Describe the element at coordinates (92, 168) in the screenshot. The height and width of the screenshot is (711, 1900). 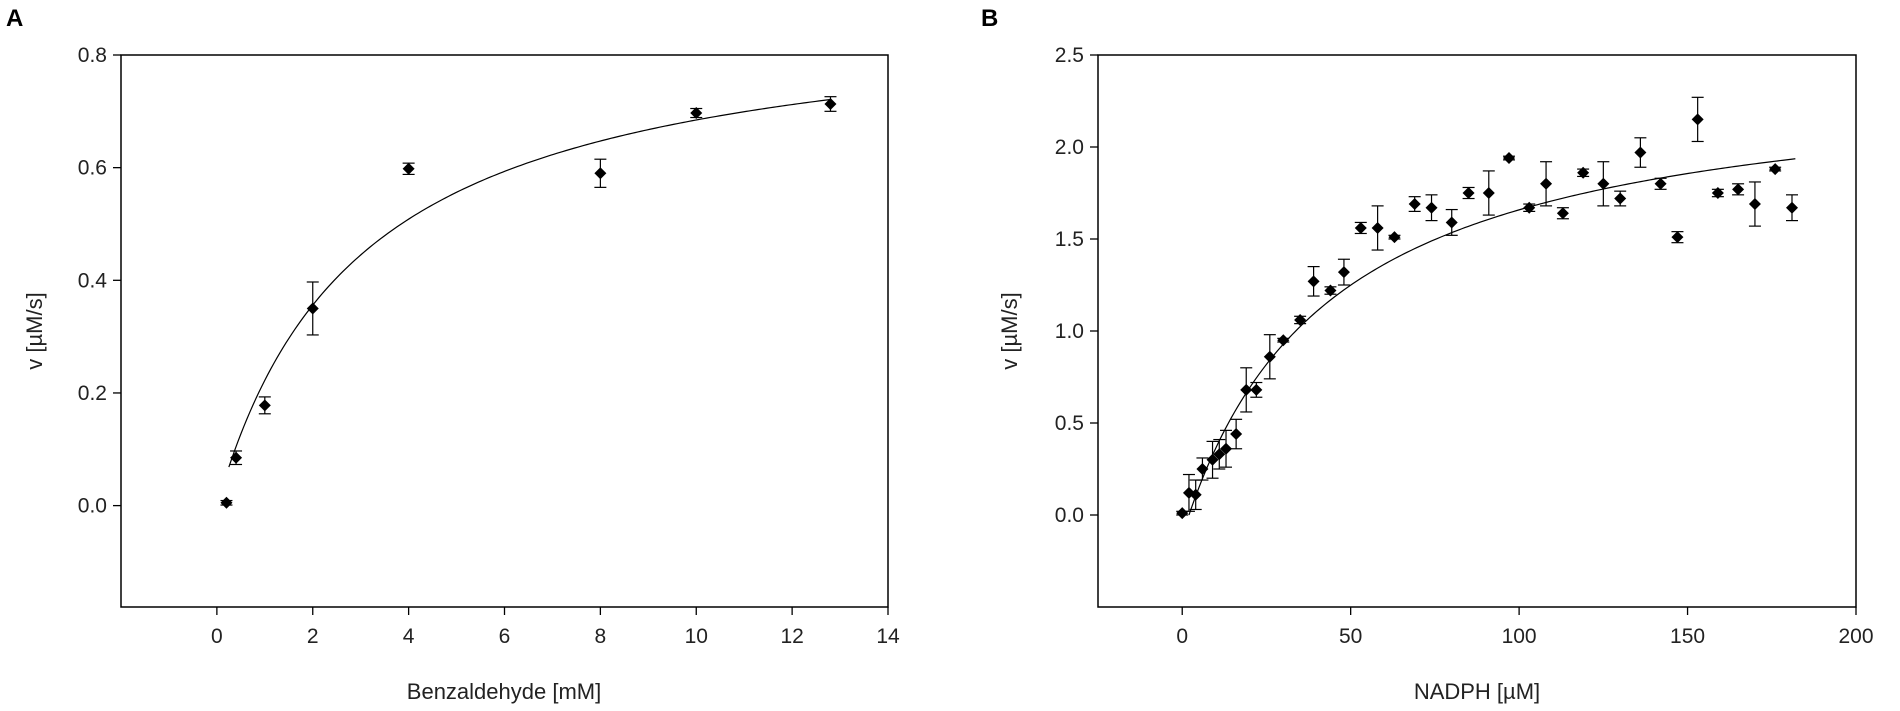
I see `panel-a-y-tick-label: 0.6` at that location.